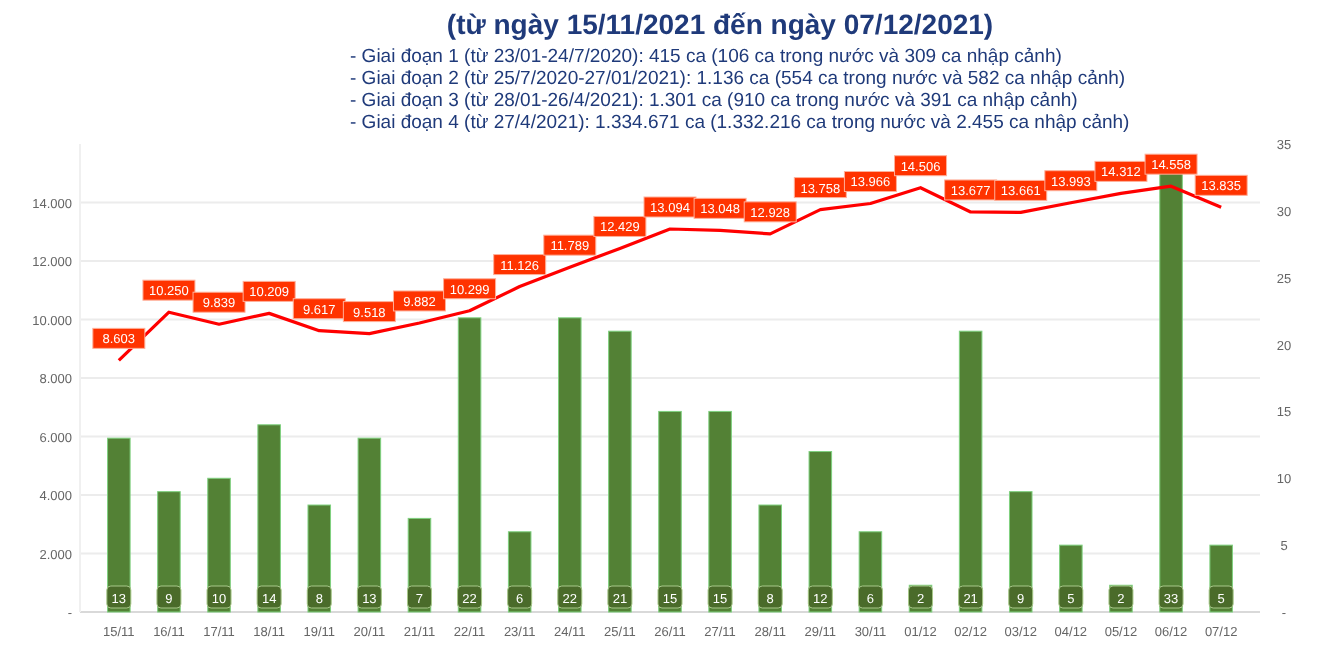 Image resolution: width=1320 pixels, height=660 pixels. I want to click on text: - Giai đoạn 3 (từ 28/01-26/4/2021): 1.301 ca (910 ca trong nước và 391 ca nhập cảnh), so click(714, 101).